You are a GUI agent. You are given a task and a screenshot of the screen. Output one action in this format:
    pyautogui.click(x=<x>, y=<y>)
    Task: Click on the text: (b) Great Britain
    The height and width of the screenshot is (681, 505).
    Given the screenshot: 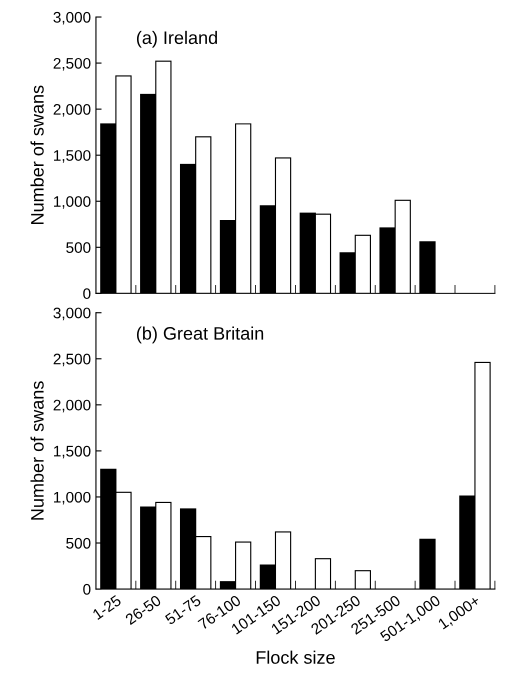 What is the action you would take?
    pyautogui.click(x=200, y=335)
    